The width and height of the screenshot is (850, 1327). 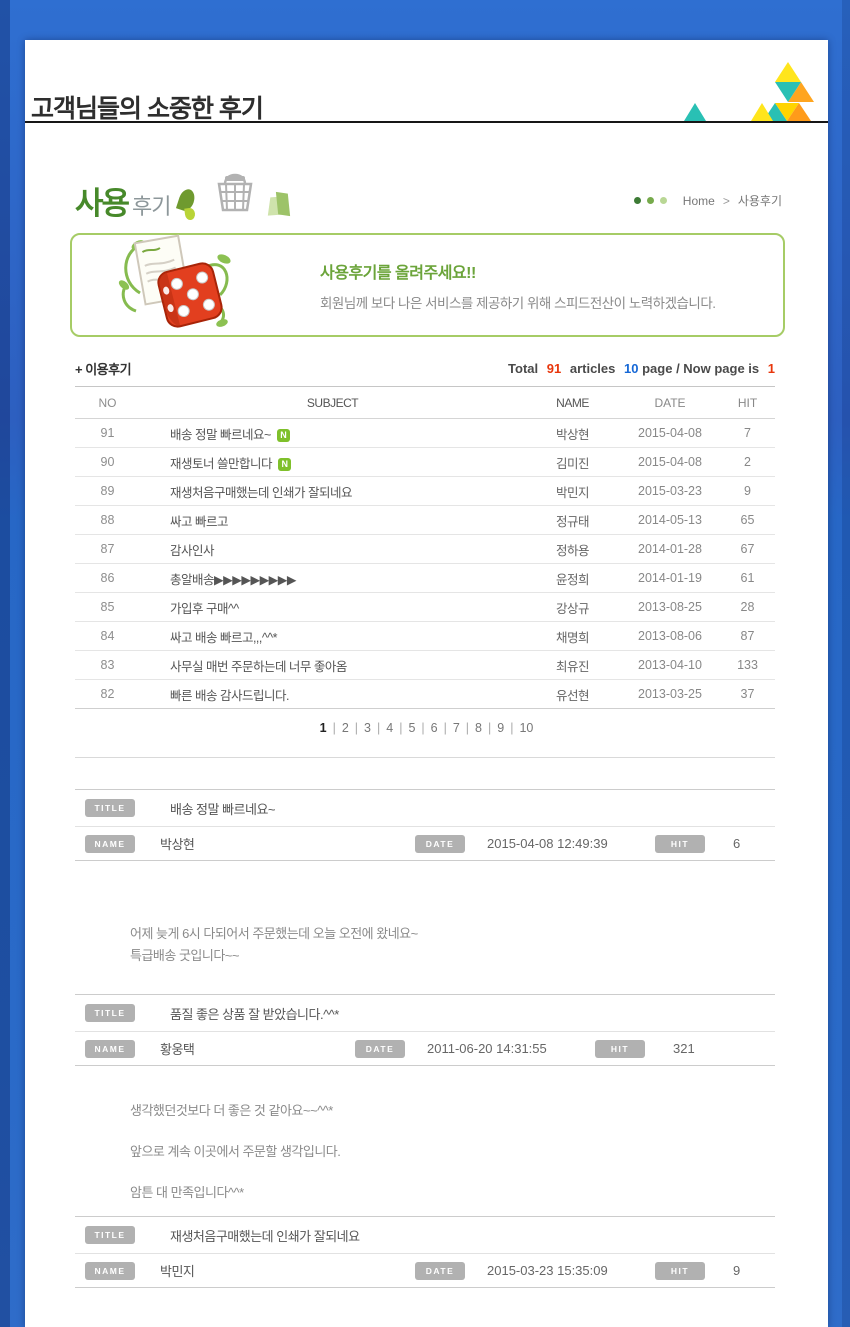 I want to click on pagination-page-link: 7, so click(x=456, y=728).